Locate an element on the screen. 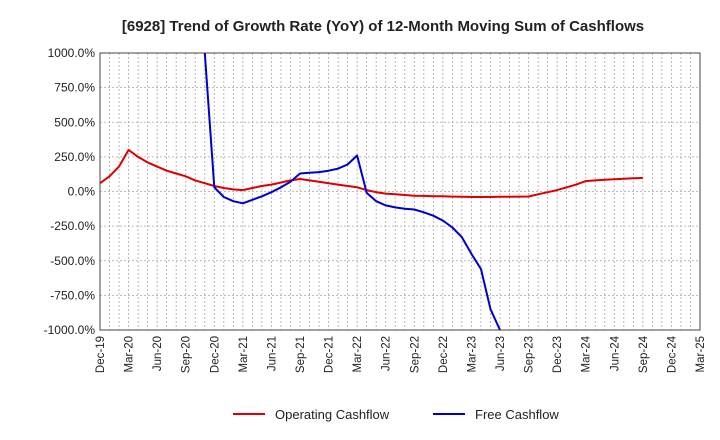 Image resolution: width=720 pixels, height=440 pixels. x-tick-label: Mar-25 is located at coordinates (701, 354).